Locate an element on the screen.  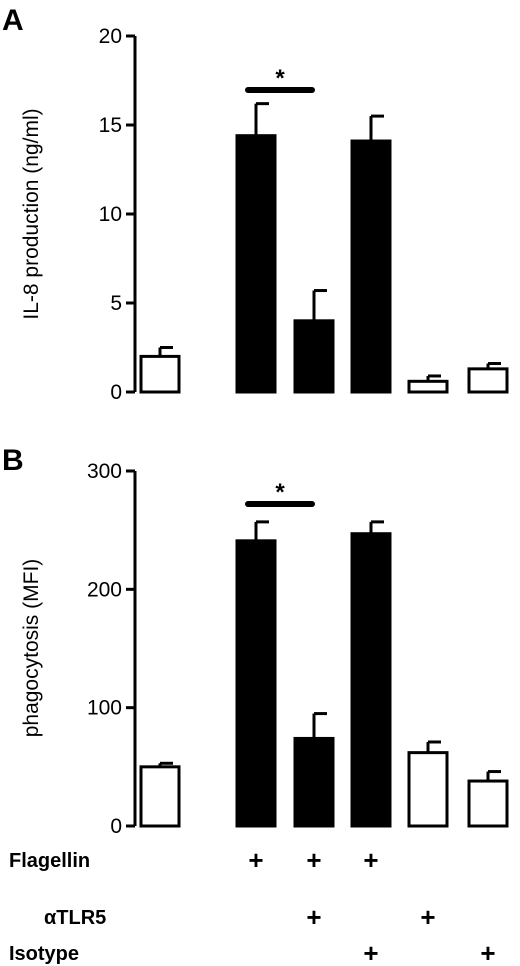
condition-label: Isotype is located at coordinates (44, 954).